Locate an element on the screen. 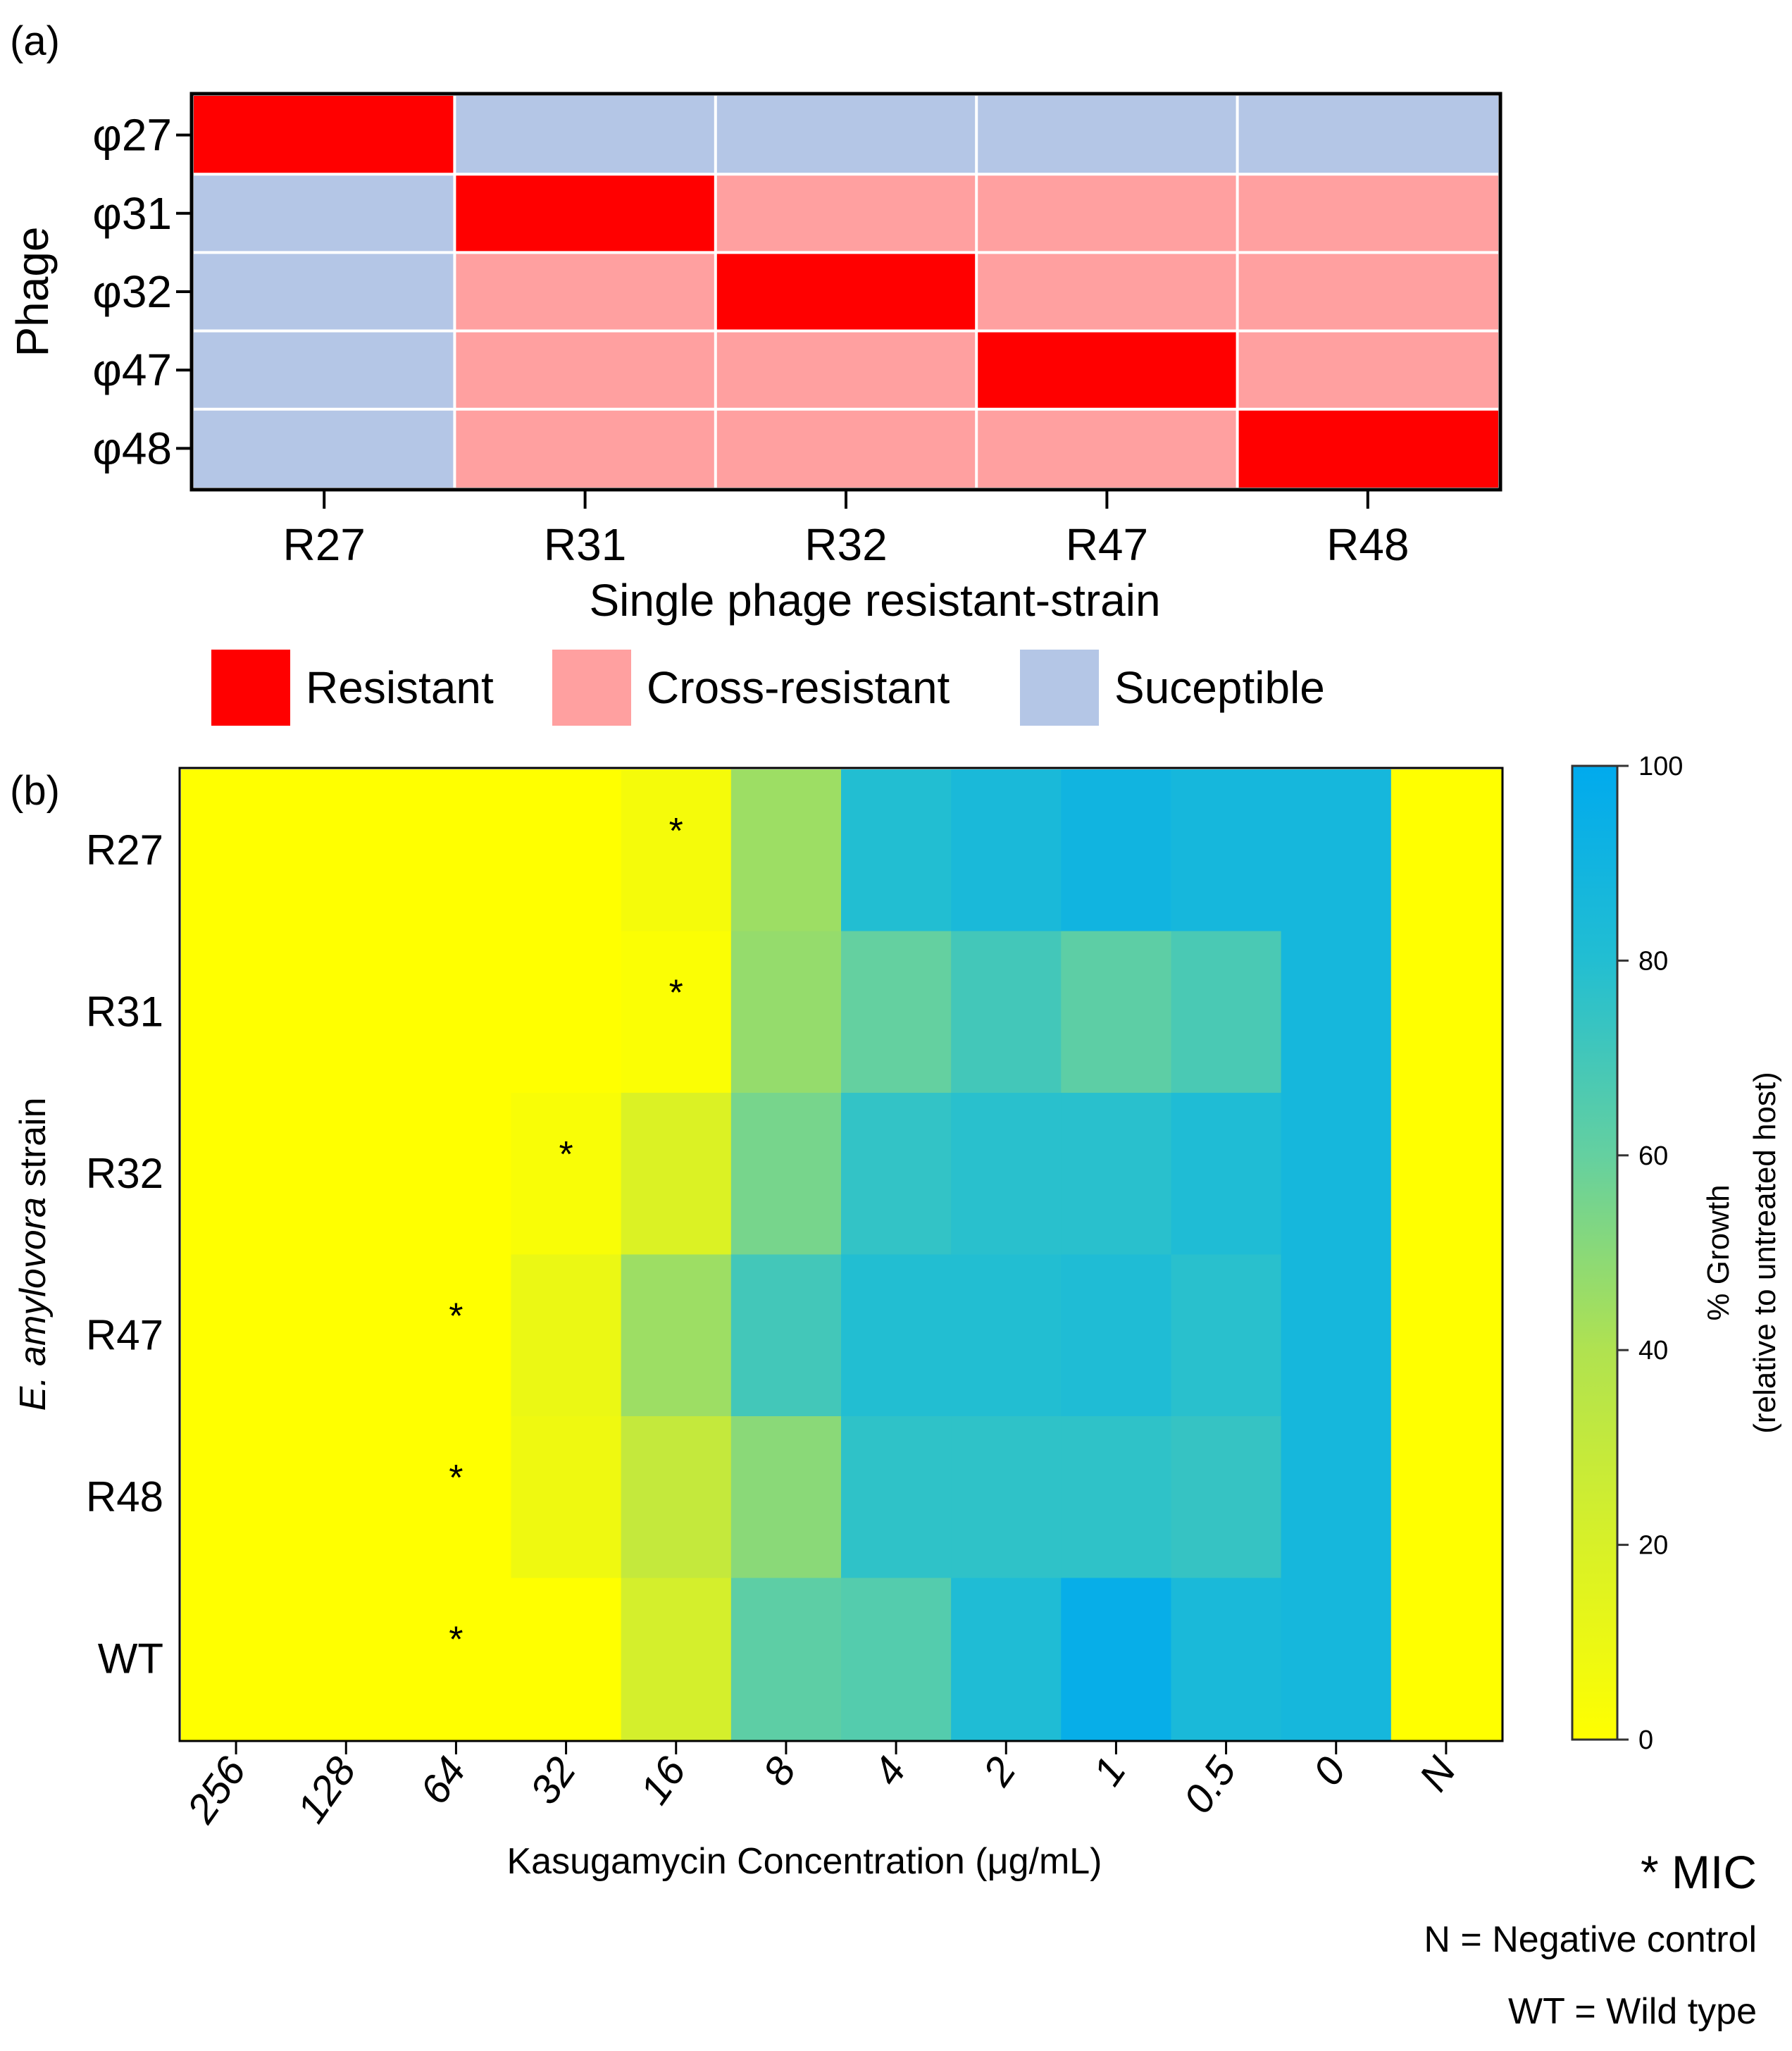 This screenshot has width=1792, height=2051. panel-b-x-axis-title: Kasugamycin Concentration (μg/mL) is located at coordinates (804, 1861).